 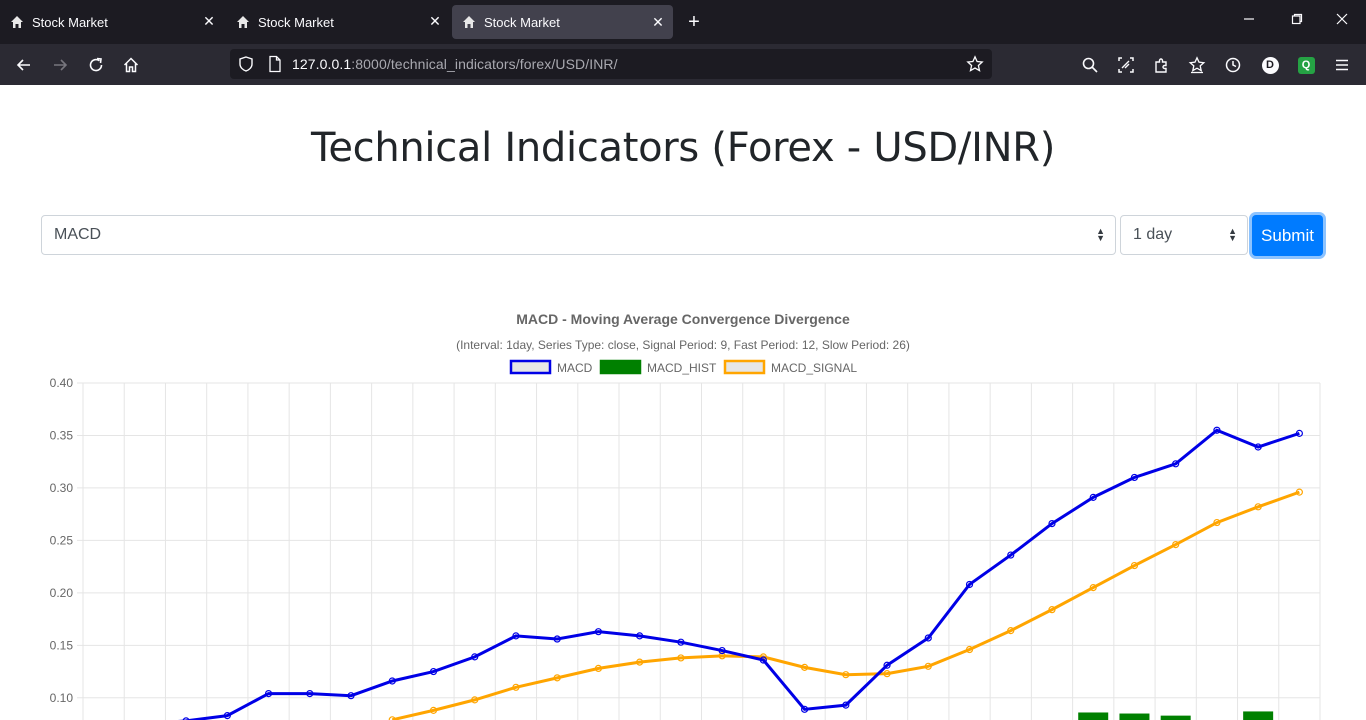 I want to click on search-icon, so click(x=1090, y=65).